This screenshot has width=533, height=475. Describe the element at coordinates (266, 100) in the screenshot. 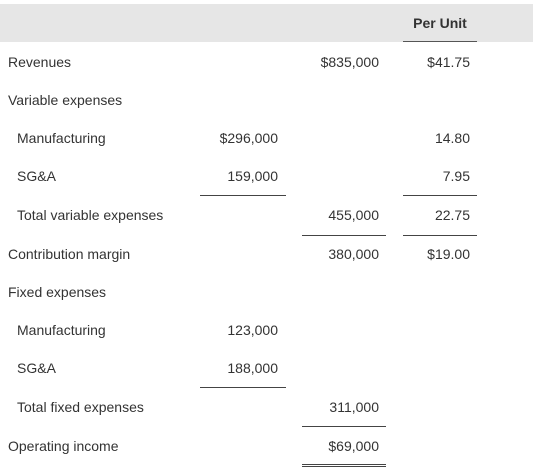

I see `table-row-variable-expenses: Variable expenses` at that location.